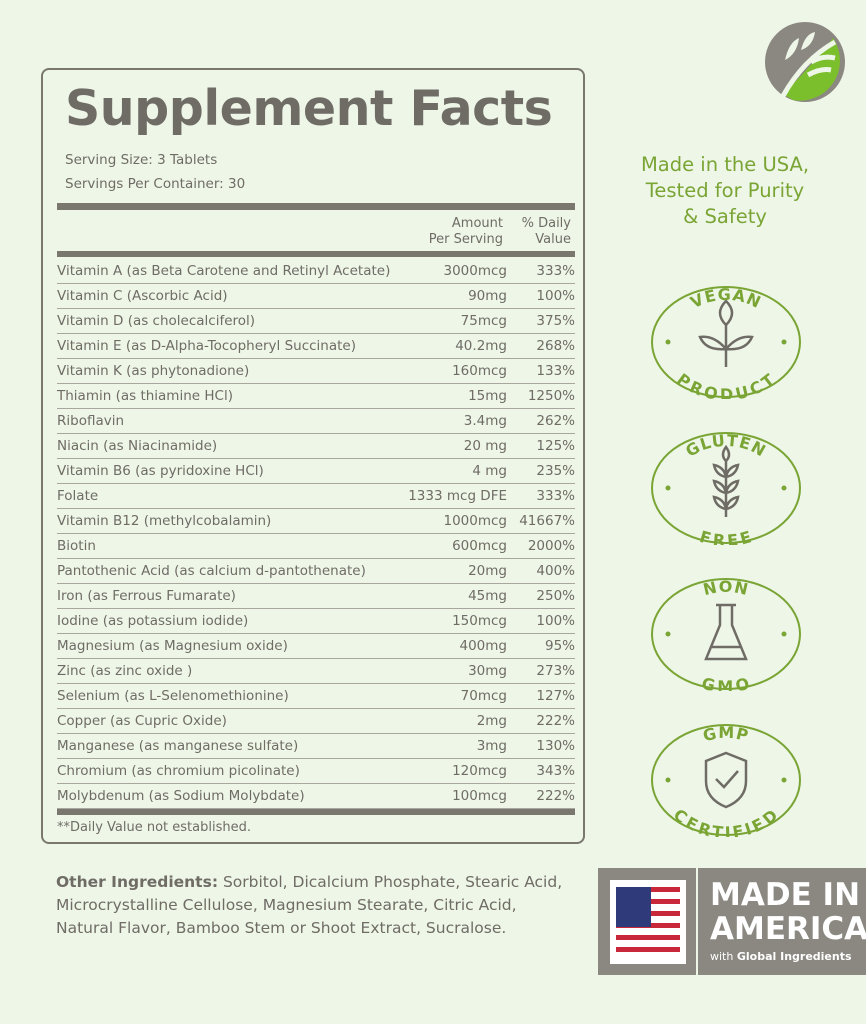  Describe the element at coordinates (487, 671) in the screenshot. I see `amount: 30mg` at that location.